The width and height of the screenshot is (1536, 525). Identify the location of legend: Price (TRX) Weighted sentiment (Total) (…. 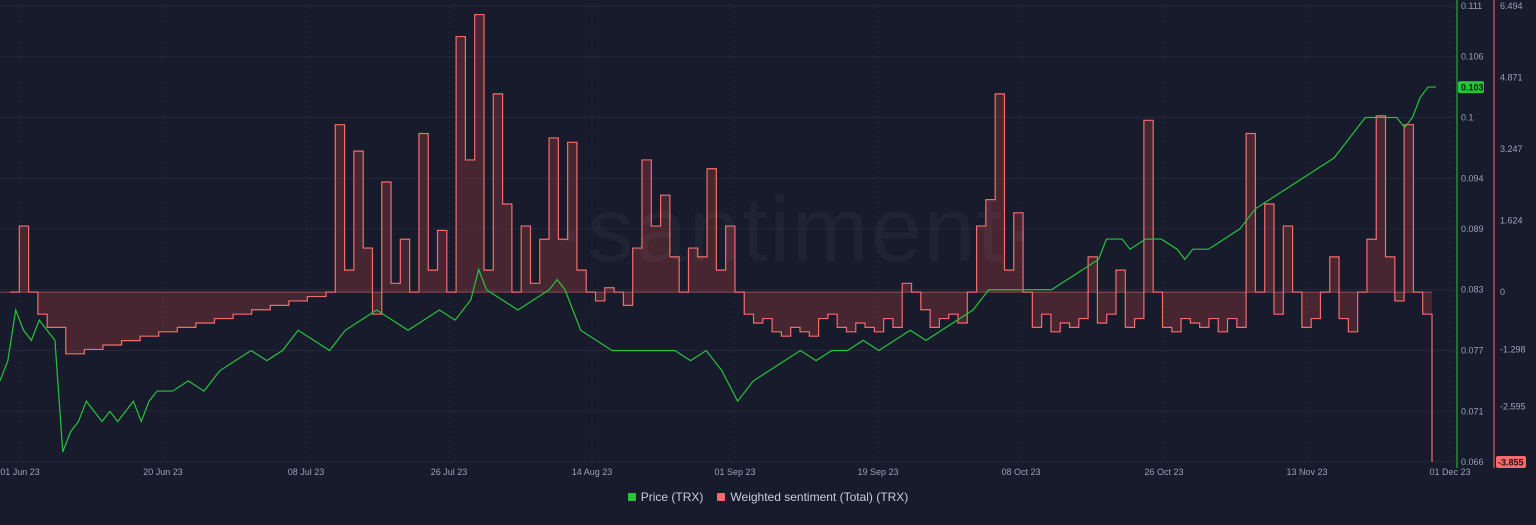
(768, 497).